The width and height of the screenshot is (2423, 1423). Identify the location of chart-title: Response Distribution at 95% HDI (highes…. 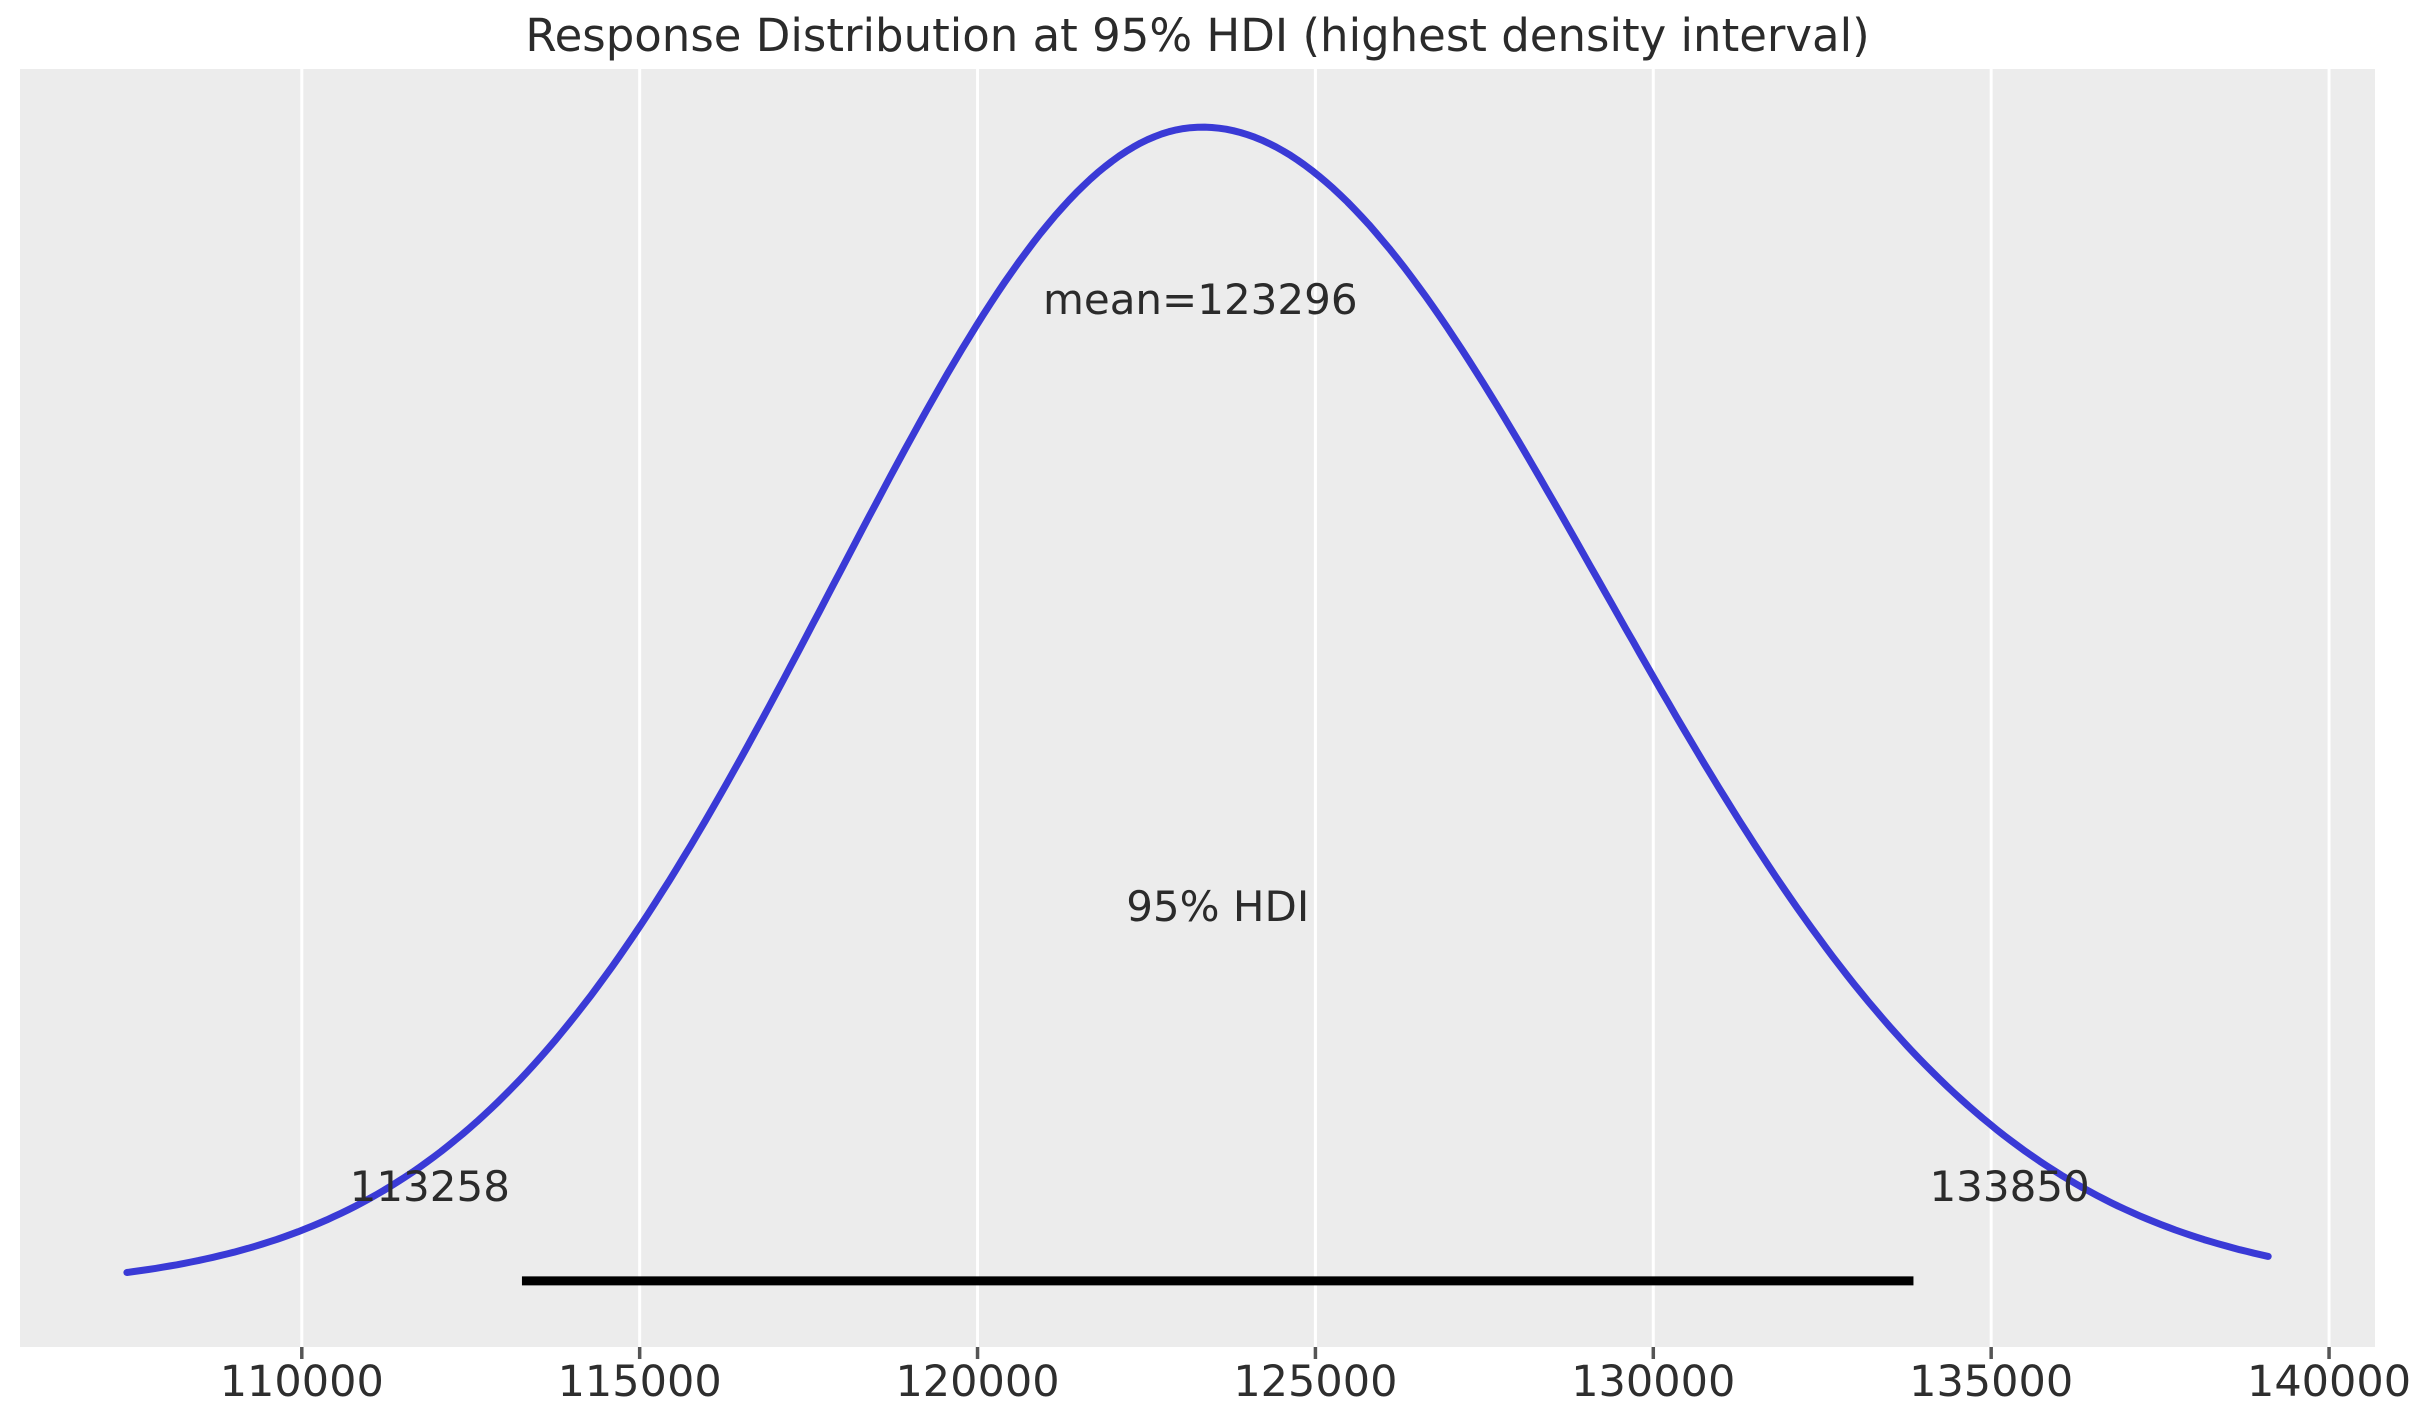
(1197, 35).